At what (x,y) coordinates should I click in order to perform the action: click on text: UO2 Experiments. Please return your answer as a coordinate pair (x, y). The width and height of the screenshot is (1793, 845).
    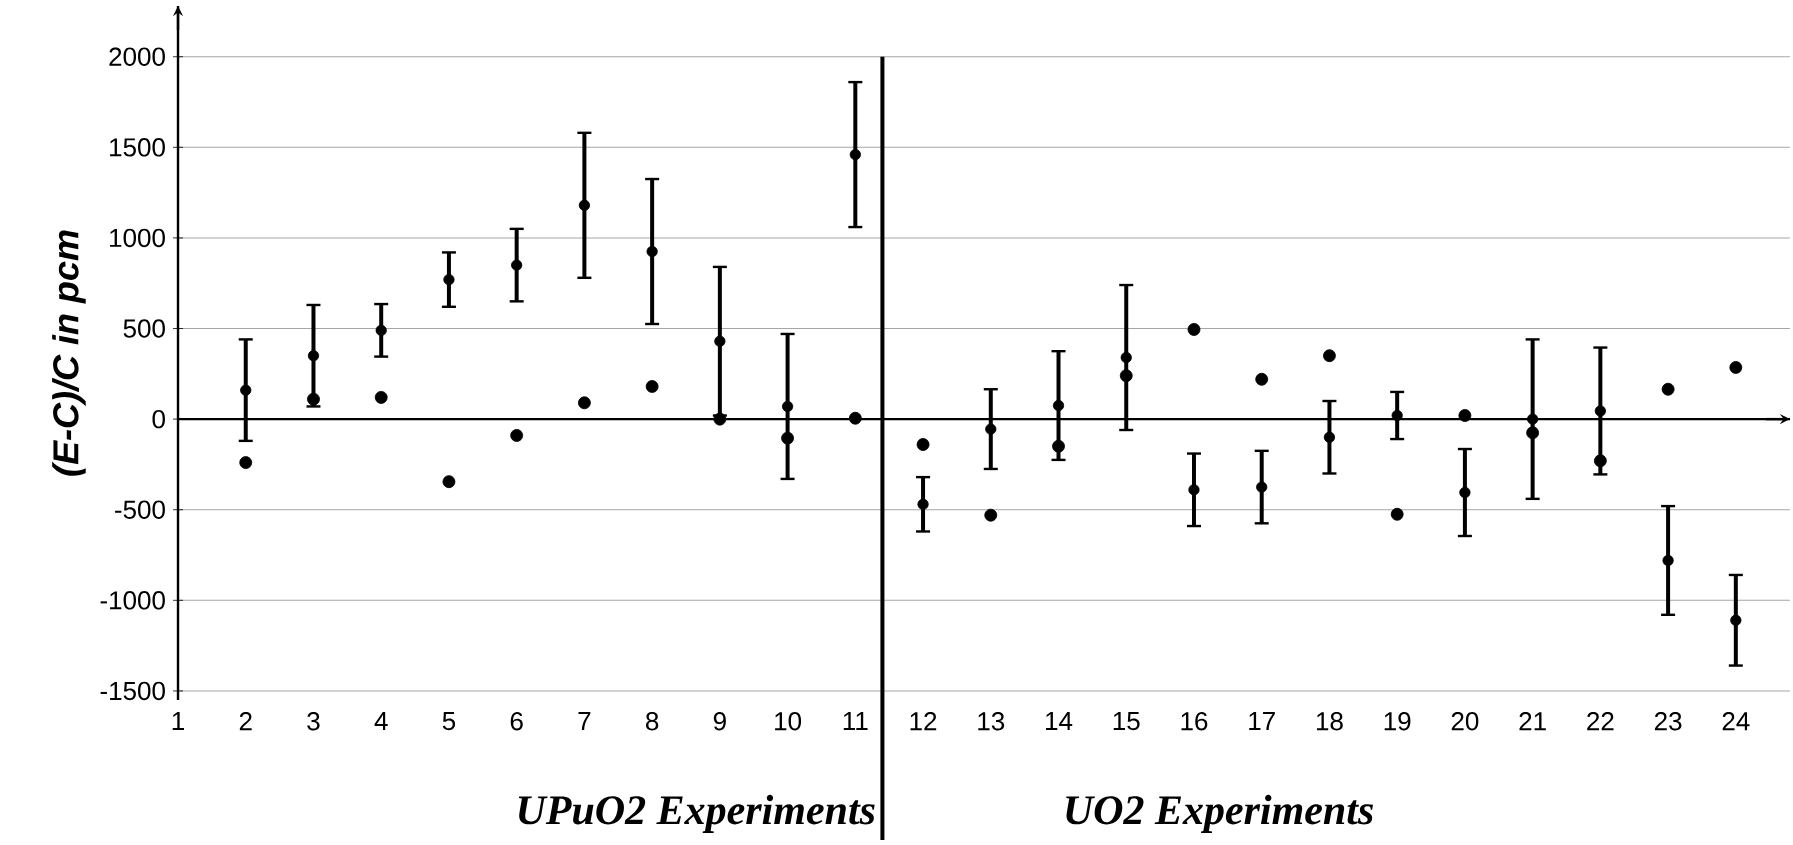
    Looking at the image, I should click on (1219, 813).